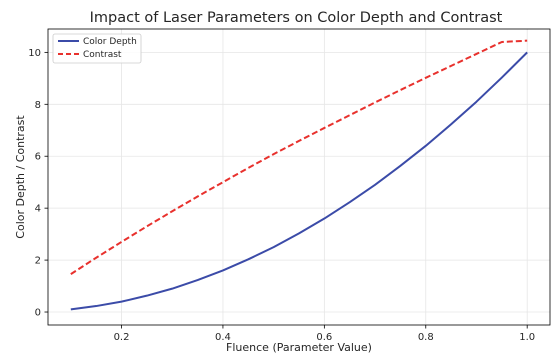  I want to click on y-tick-label: 8, so click(38, 105).